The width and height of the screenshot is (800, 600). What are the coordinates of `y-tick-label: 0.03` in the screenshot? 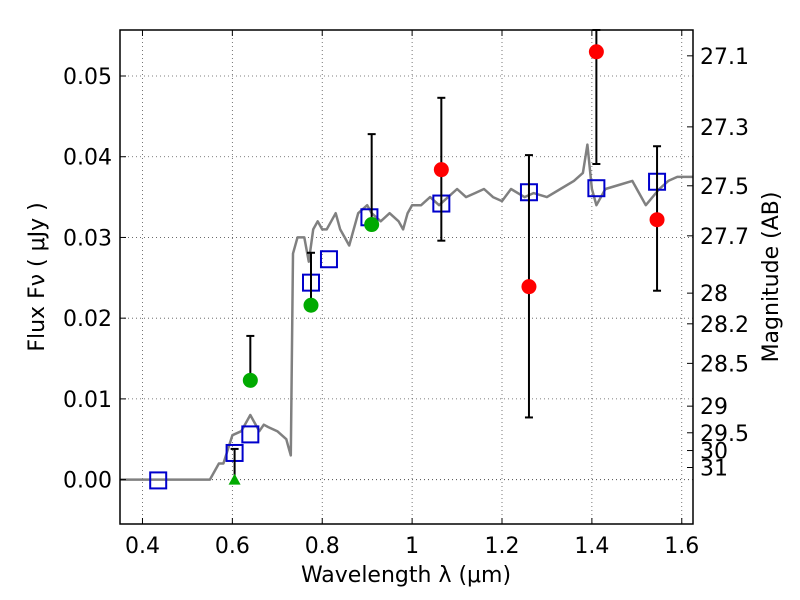 It's located at (87, 238).